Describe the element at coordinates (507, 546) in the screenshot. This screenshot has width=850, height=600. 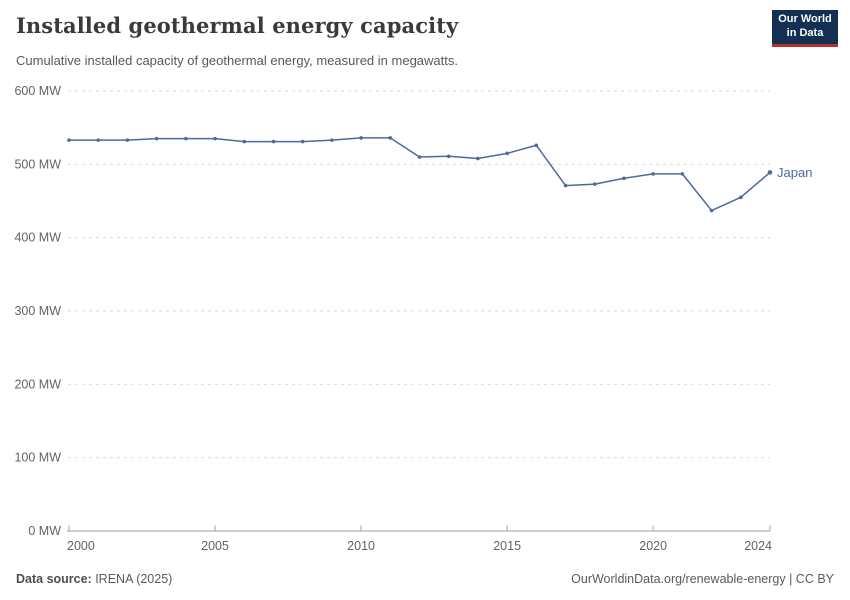
I see `x-axis-tick-label: 2015` at that location.